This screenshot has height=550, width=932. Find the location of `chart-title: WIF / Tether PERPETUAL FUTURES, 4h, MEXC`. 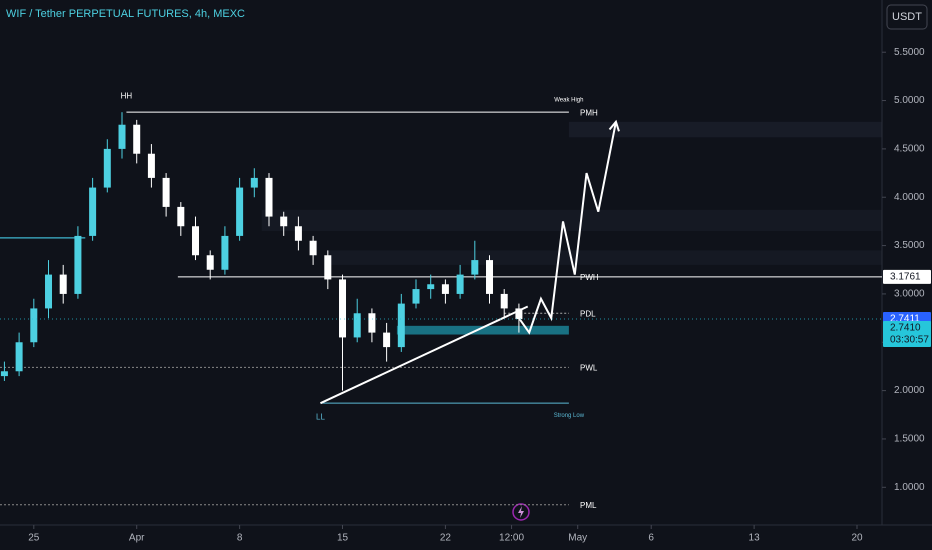

chart-title: WIF / Tether PERPETUAL FUTURES, 4h, MEXC is located at coordinates (125, 14).